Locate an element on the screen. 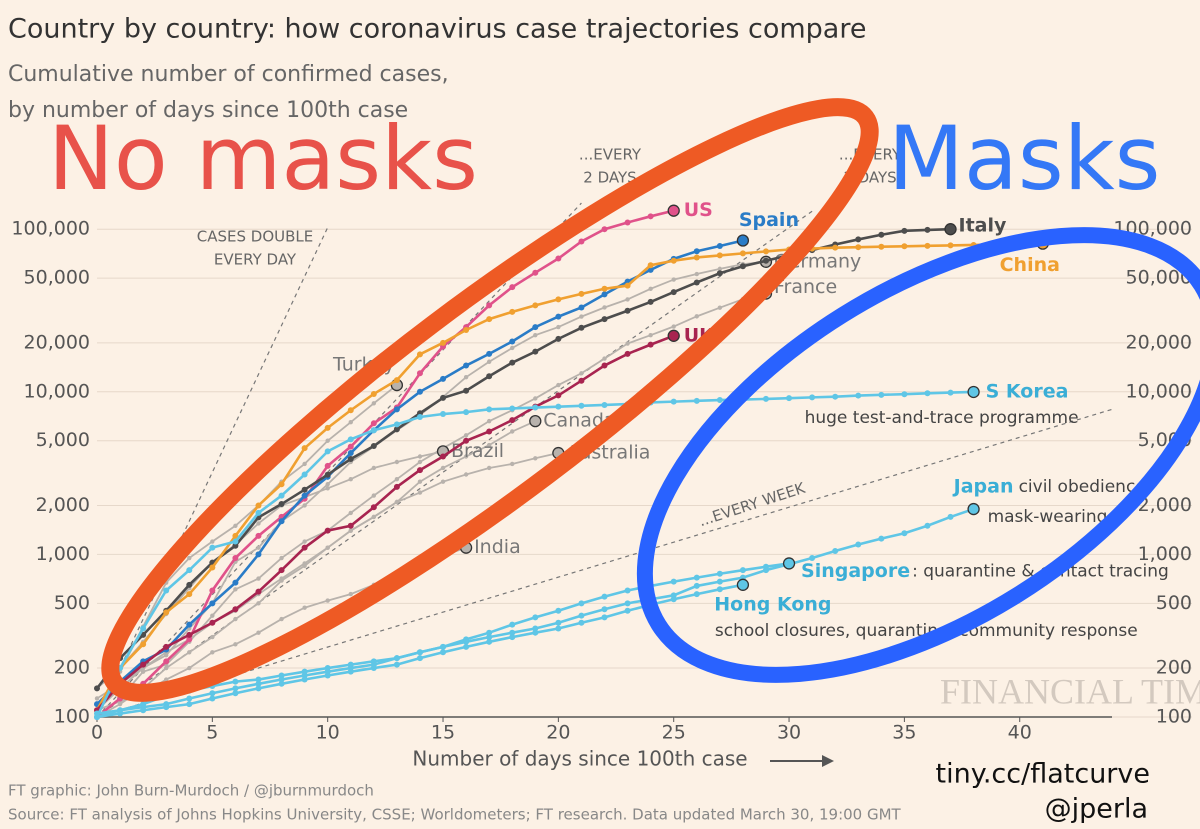 The width and height of the screenshot is (1200, 829). annotation-no-masks: No masks is located at coordinates (263, 158).